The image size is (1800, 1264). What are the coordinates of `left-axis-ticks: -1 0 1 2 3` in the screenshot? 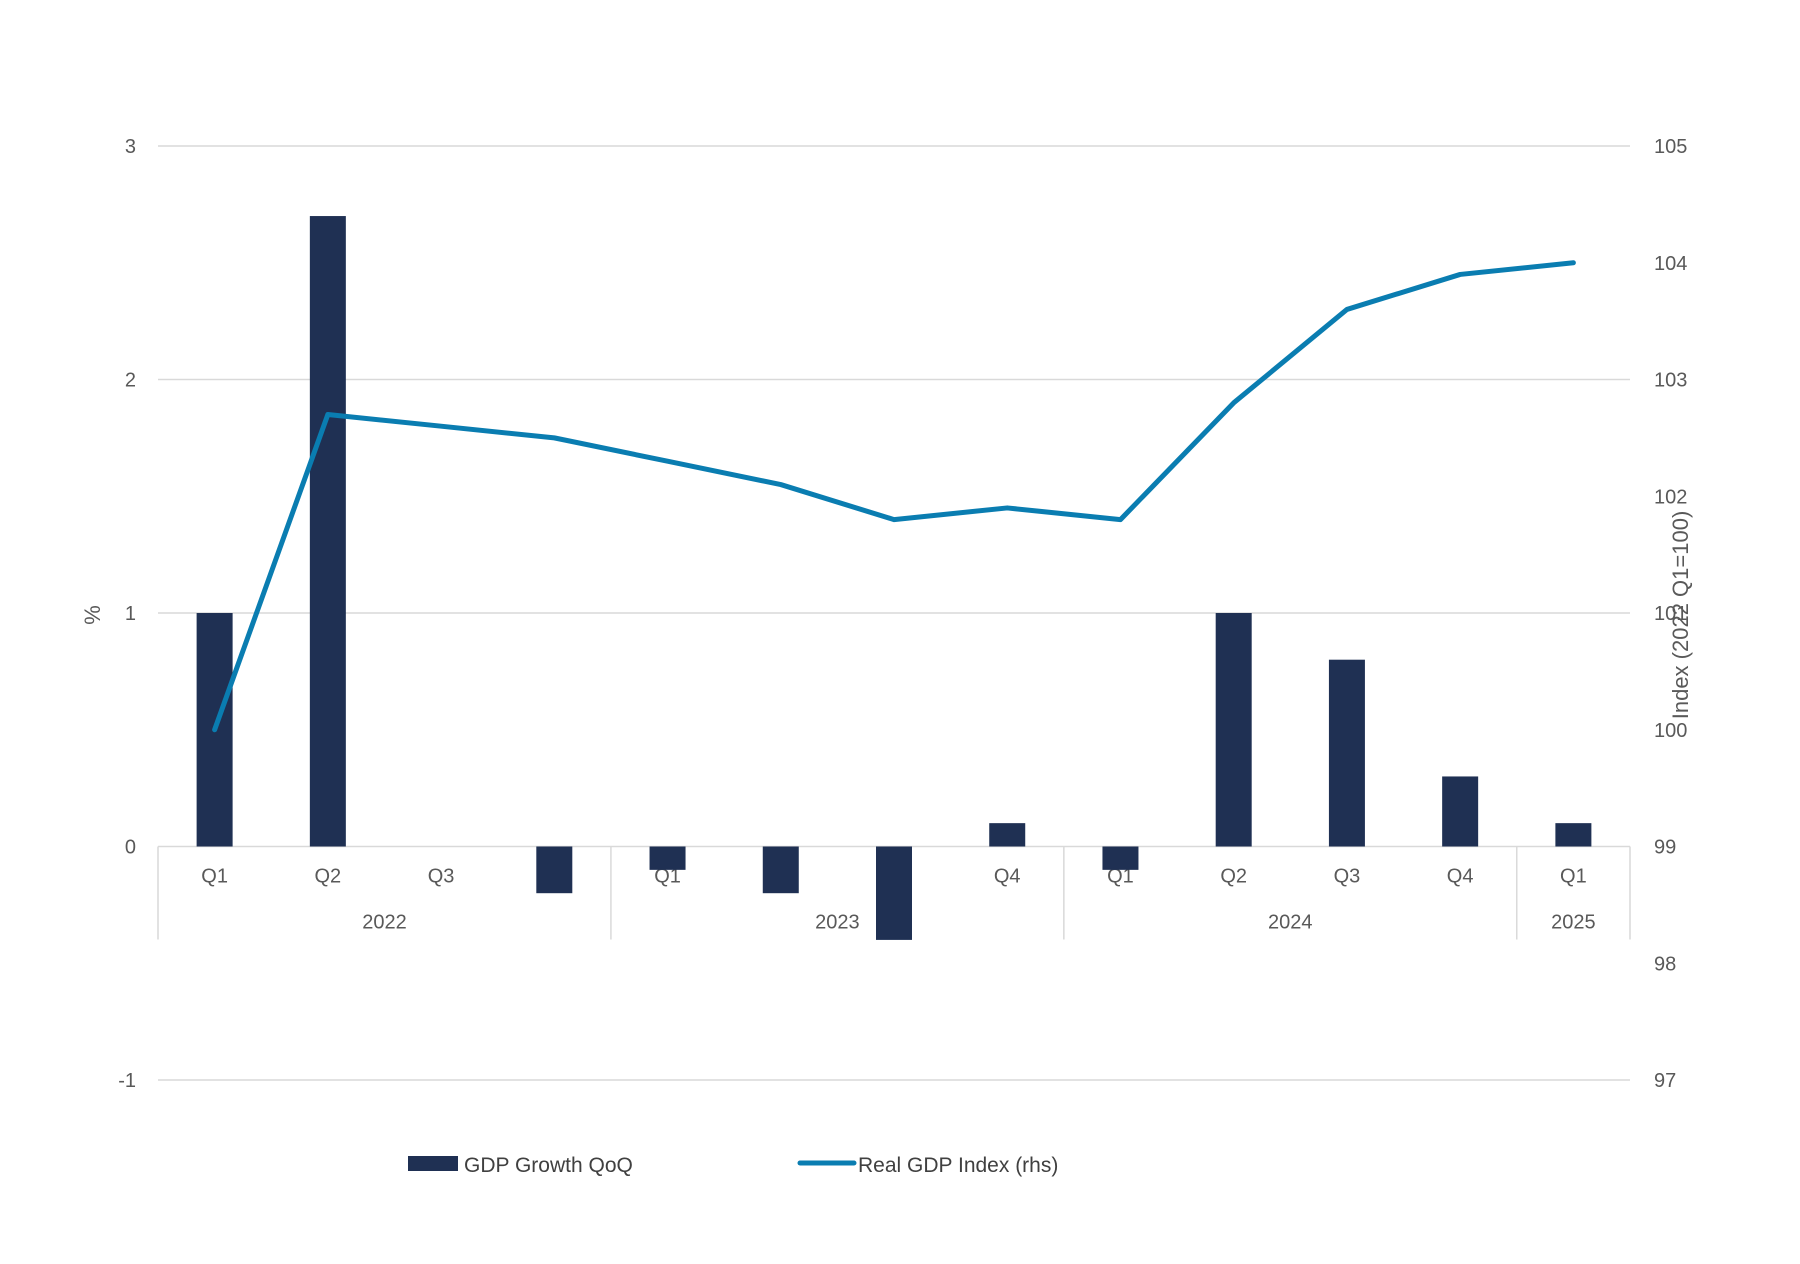 It's located at (127, 614).